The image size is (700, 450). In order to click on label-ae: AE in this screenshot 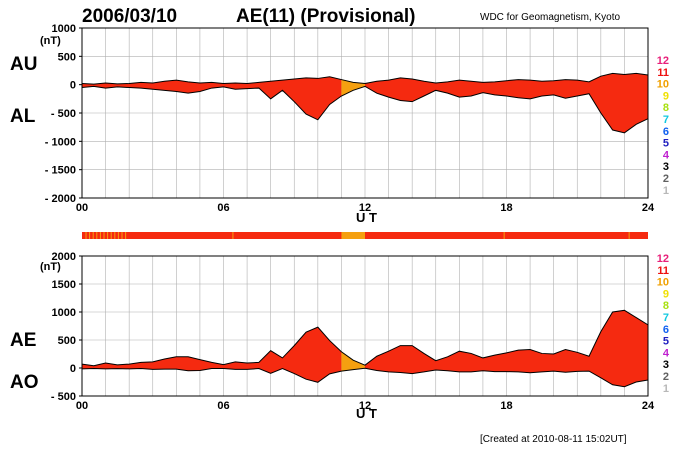, I will do `click(23, 340)`.